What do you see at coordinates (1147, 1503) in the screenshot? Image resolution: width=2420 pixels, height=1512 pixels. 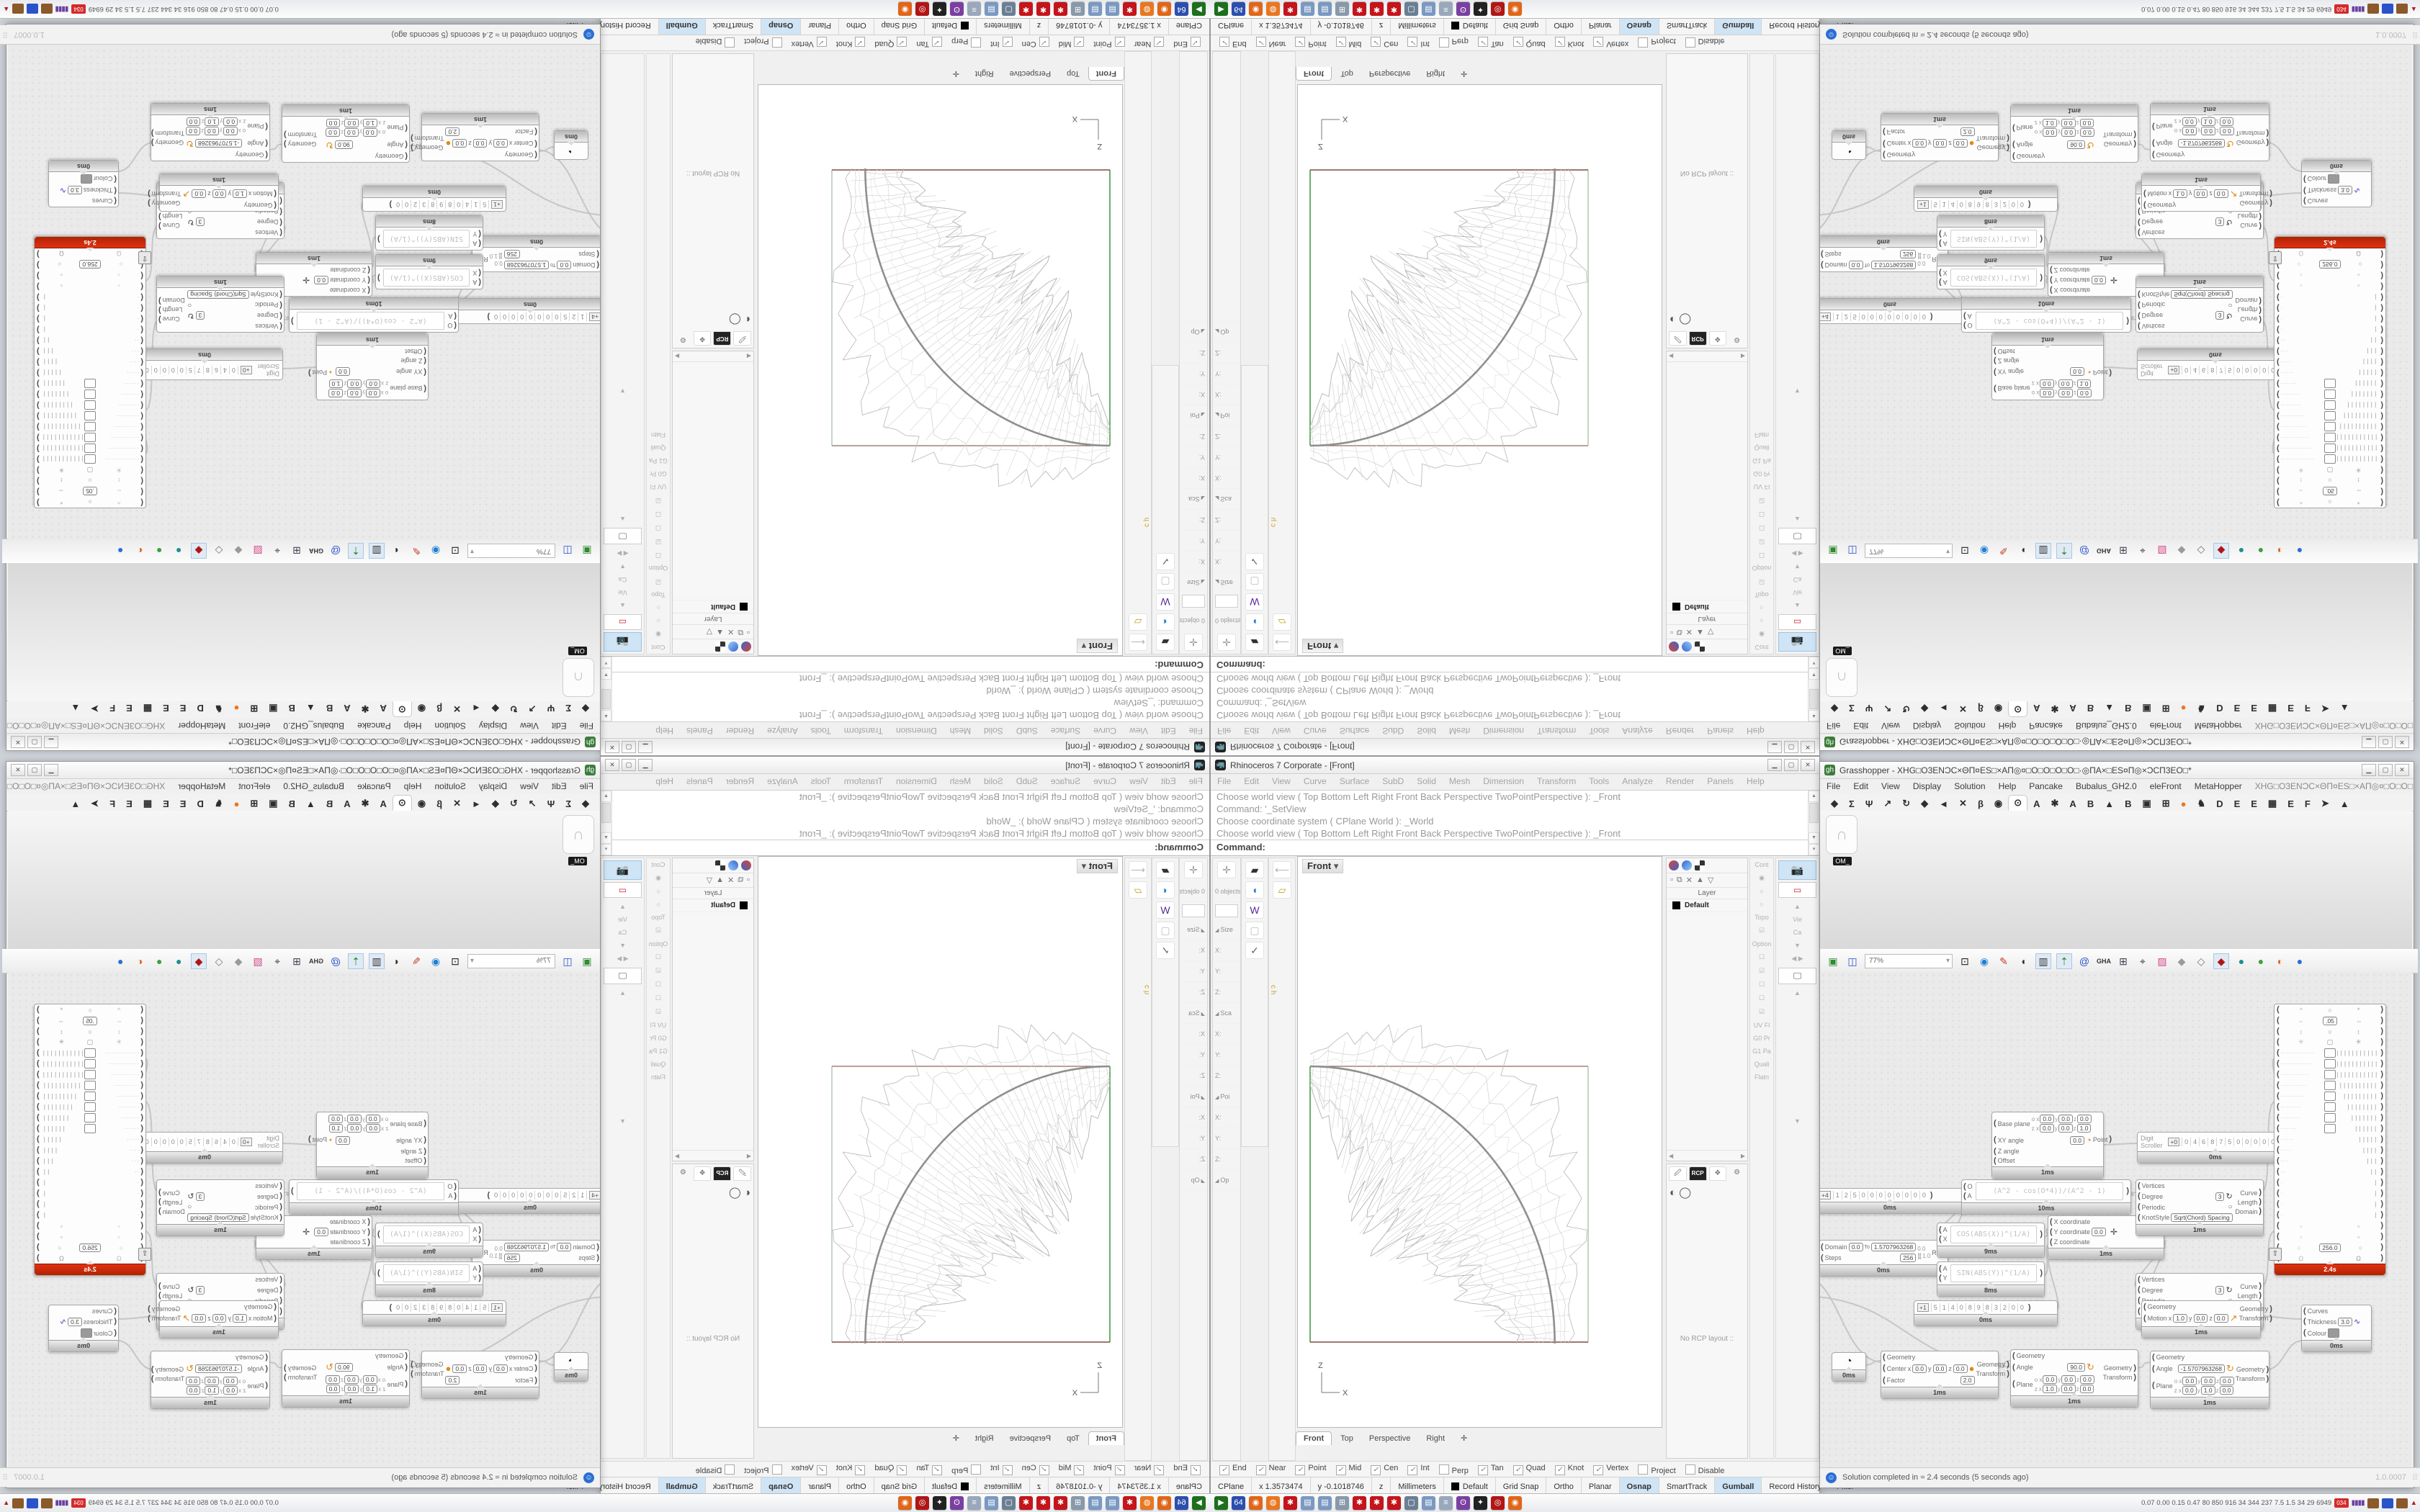 I see `blender-icon: ◍` at bounding box center [1147, 1503].